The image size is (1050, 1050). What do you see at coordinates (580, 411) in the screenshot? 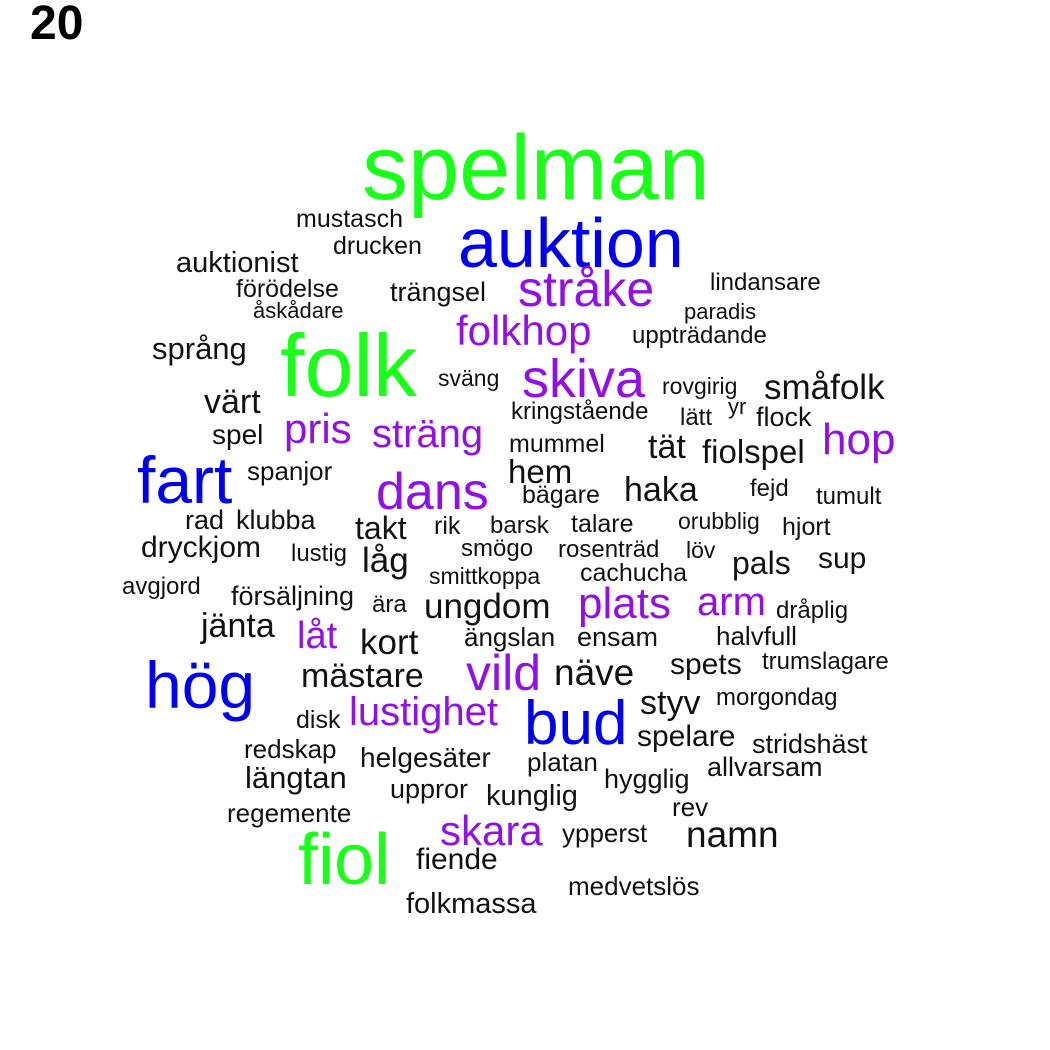
I see `cloud-word: kringstående` at bounding box center [580, 411].